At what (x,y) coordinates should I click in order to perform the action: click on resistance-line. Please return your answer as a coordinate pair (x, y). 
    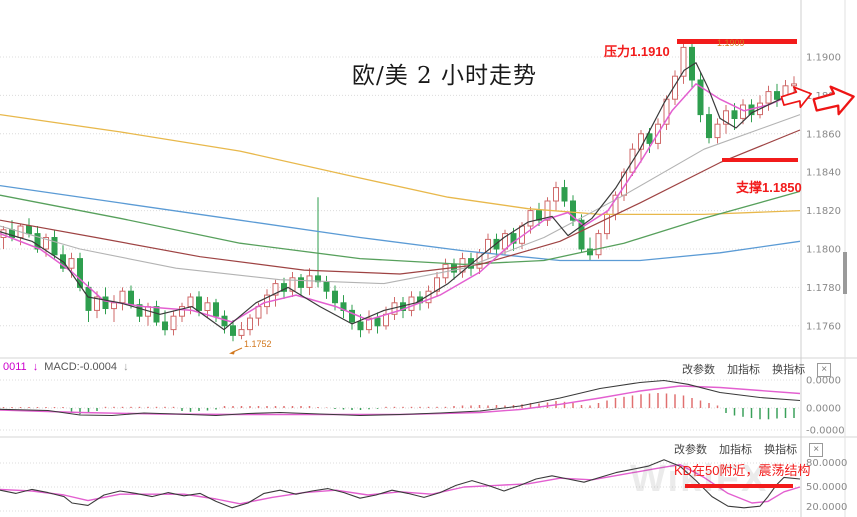
    Looking at the image, I should click on (737, 41).